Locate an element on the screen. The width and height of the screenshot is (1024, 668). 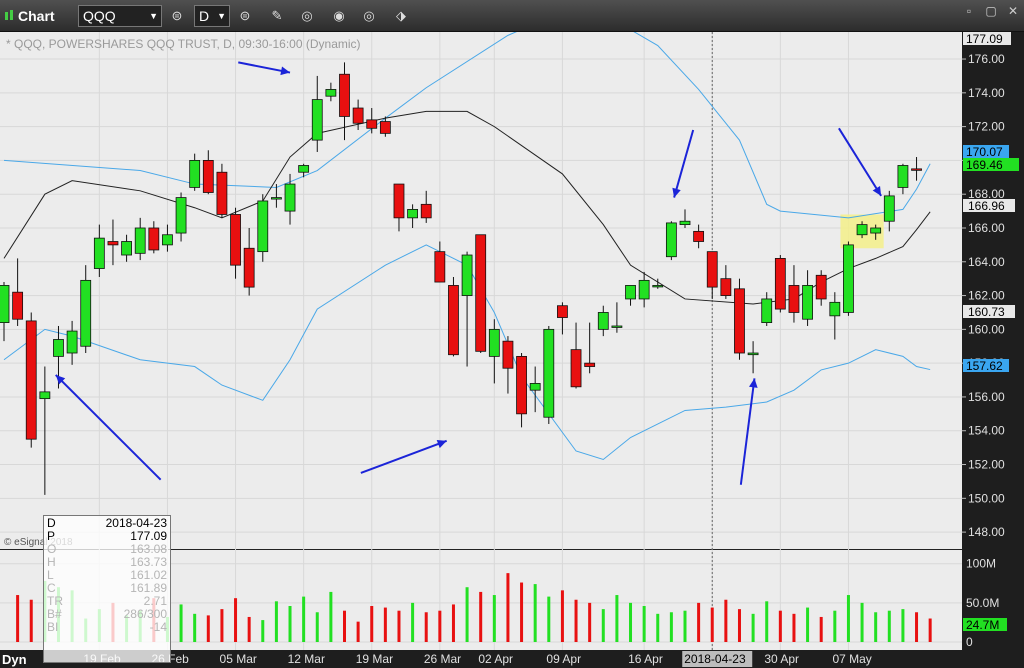
info-value: 163.73 is located at coordinates (148, 562).